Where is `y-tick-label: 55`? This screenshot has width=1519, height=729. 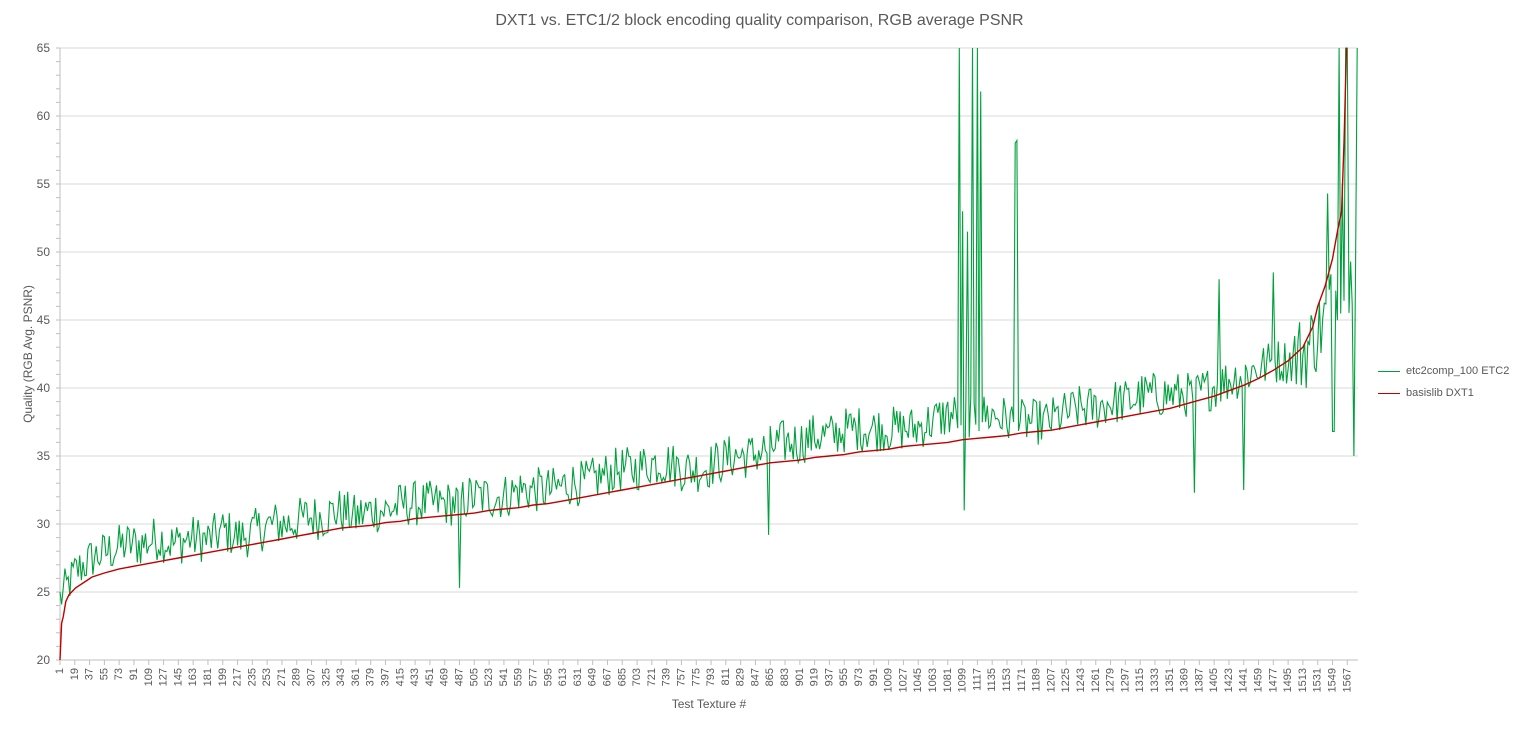 y-tick-label: 55 is located at coordinates (44, 184).